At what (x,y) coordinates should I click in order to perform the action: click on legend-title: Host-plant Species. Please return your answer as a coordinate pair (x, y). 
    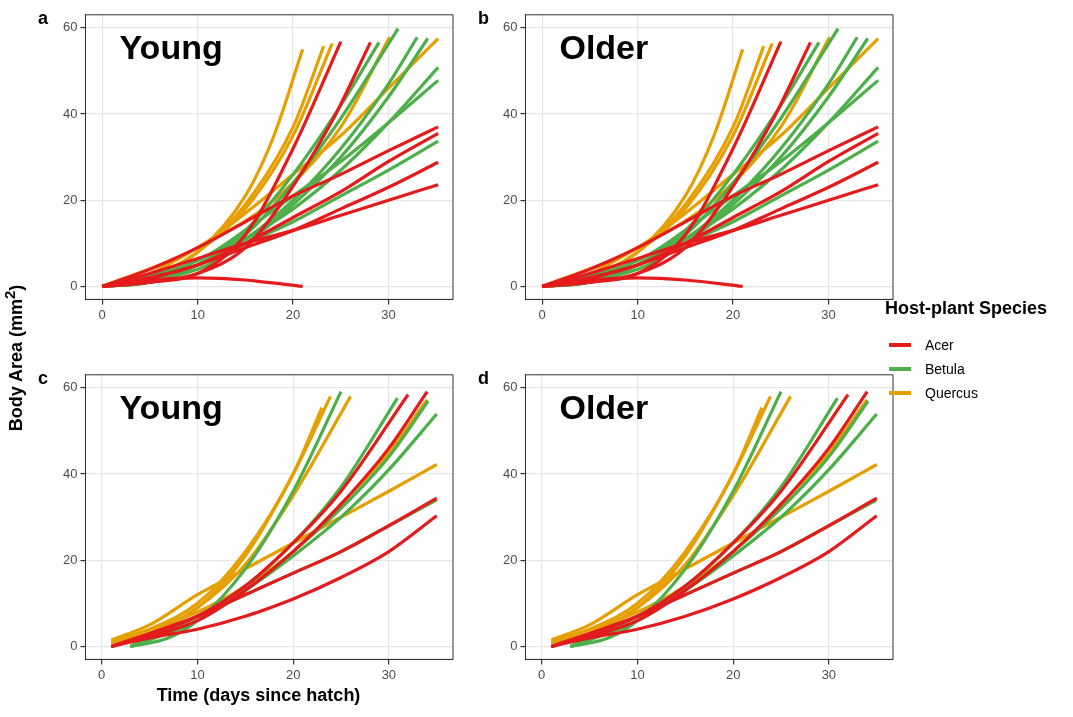
    Looking at the image, I should click on (966, 308).